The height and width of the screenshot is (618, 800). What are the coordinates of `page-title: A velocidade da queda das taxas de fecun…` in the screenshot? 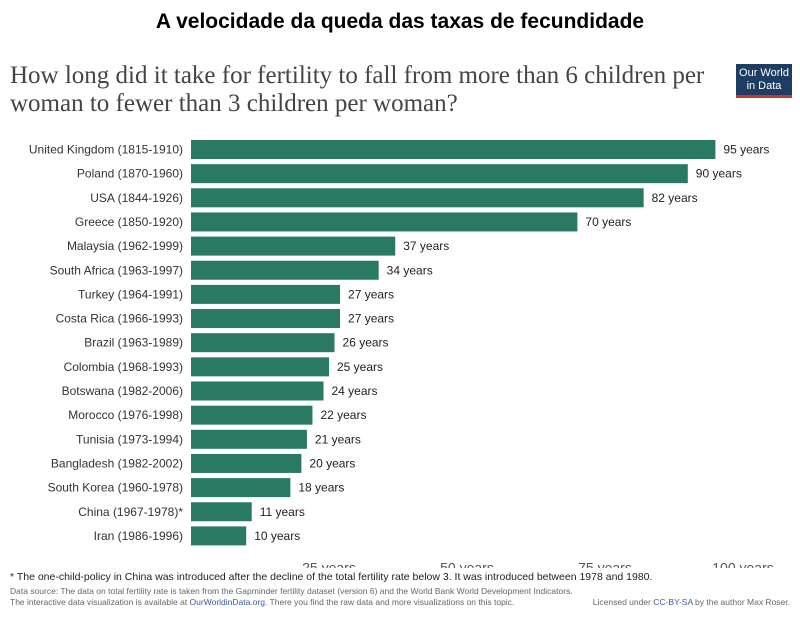 It's located at (400, 21).